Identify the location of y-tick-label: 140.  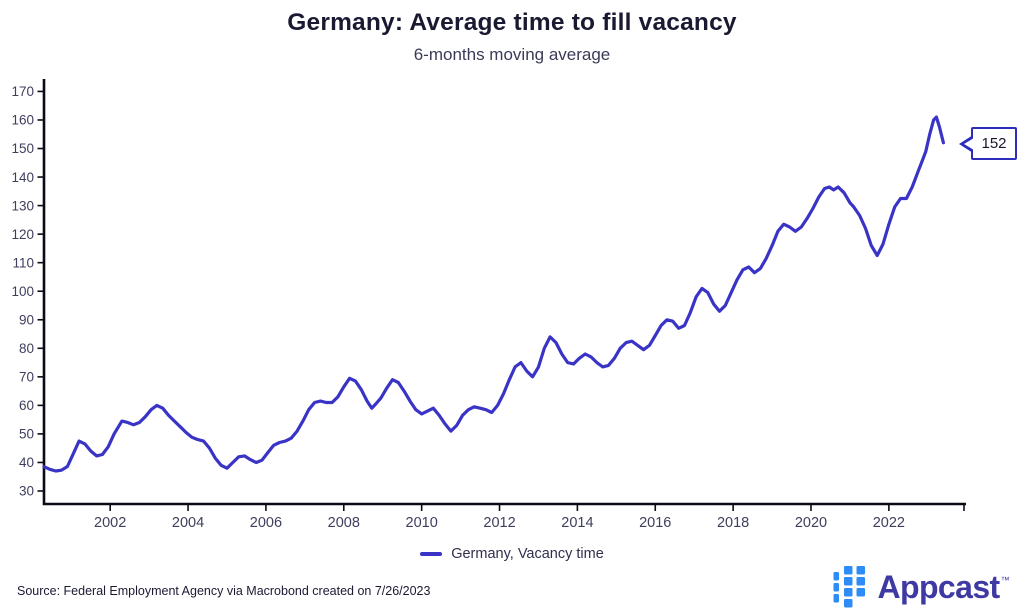
(22, 177).